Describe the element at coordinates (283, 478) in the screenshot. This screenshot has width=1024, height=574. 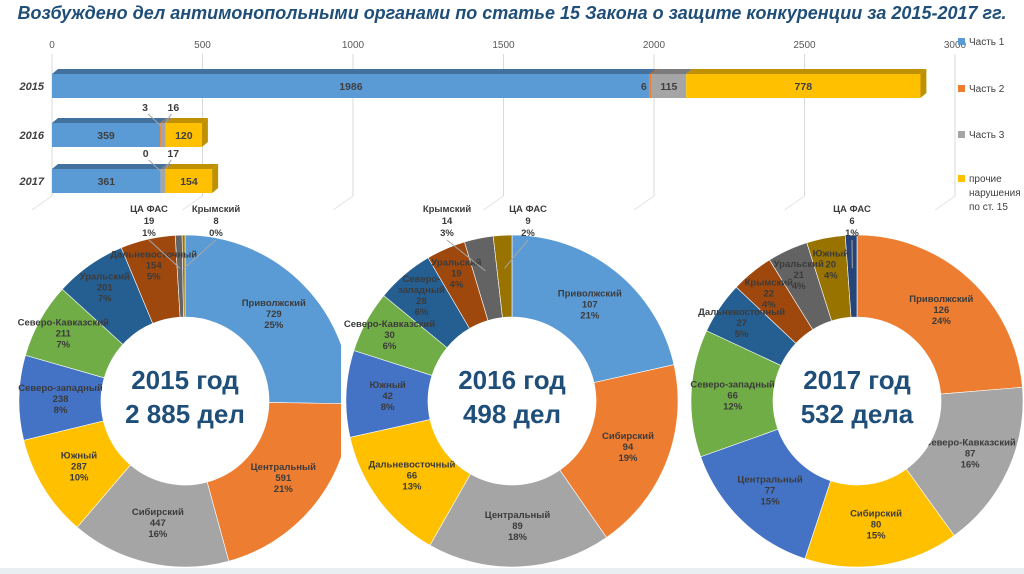
I see `slice-label: 591` at that location.